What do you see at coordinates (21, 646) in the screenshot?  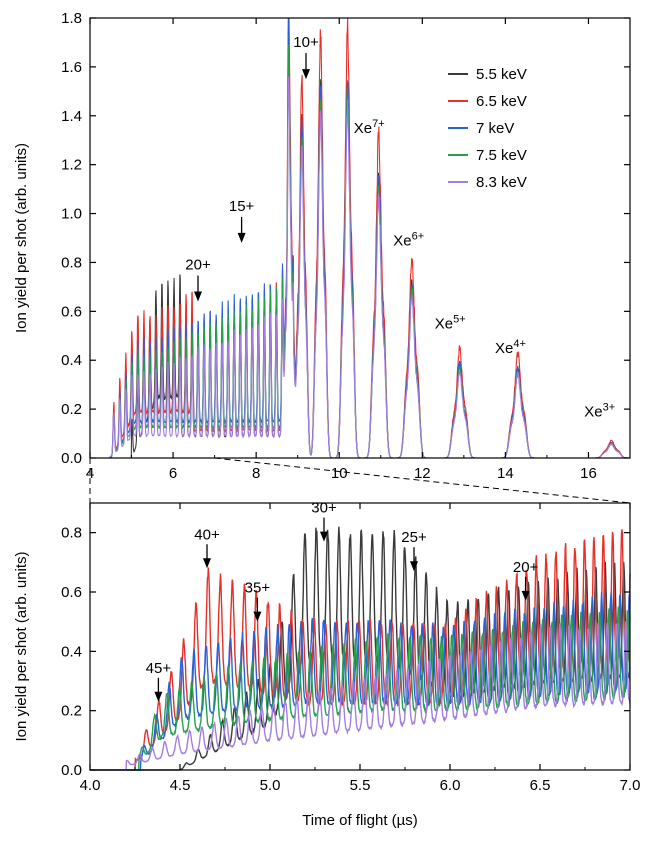 I see `bottom-y-axis-title: Ion yield per shot (arb. units)` at bounding box center [21, 646].